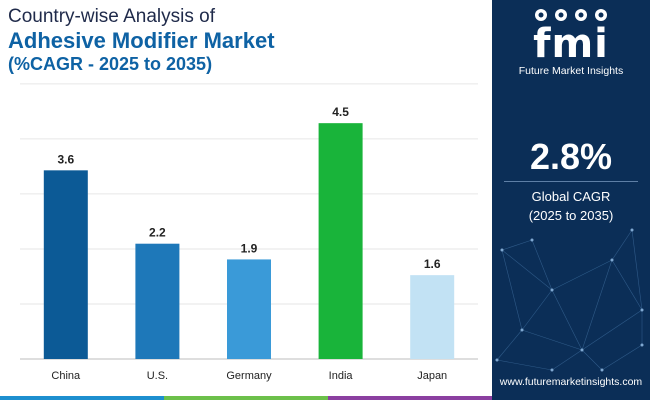 This screenshot has width=650, height=400. Describe the element at coordinates (110, 64) in the screenshot. I see `title-line-3: (%CAGR - 2025 to 2035)` at that location.